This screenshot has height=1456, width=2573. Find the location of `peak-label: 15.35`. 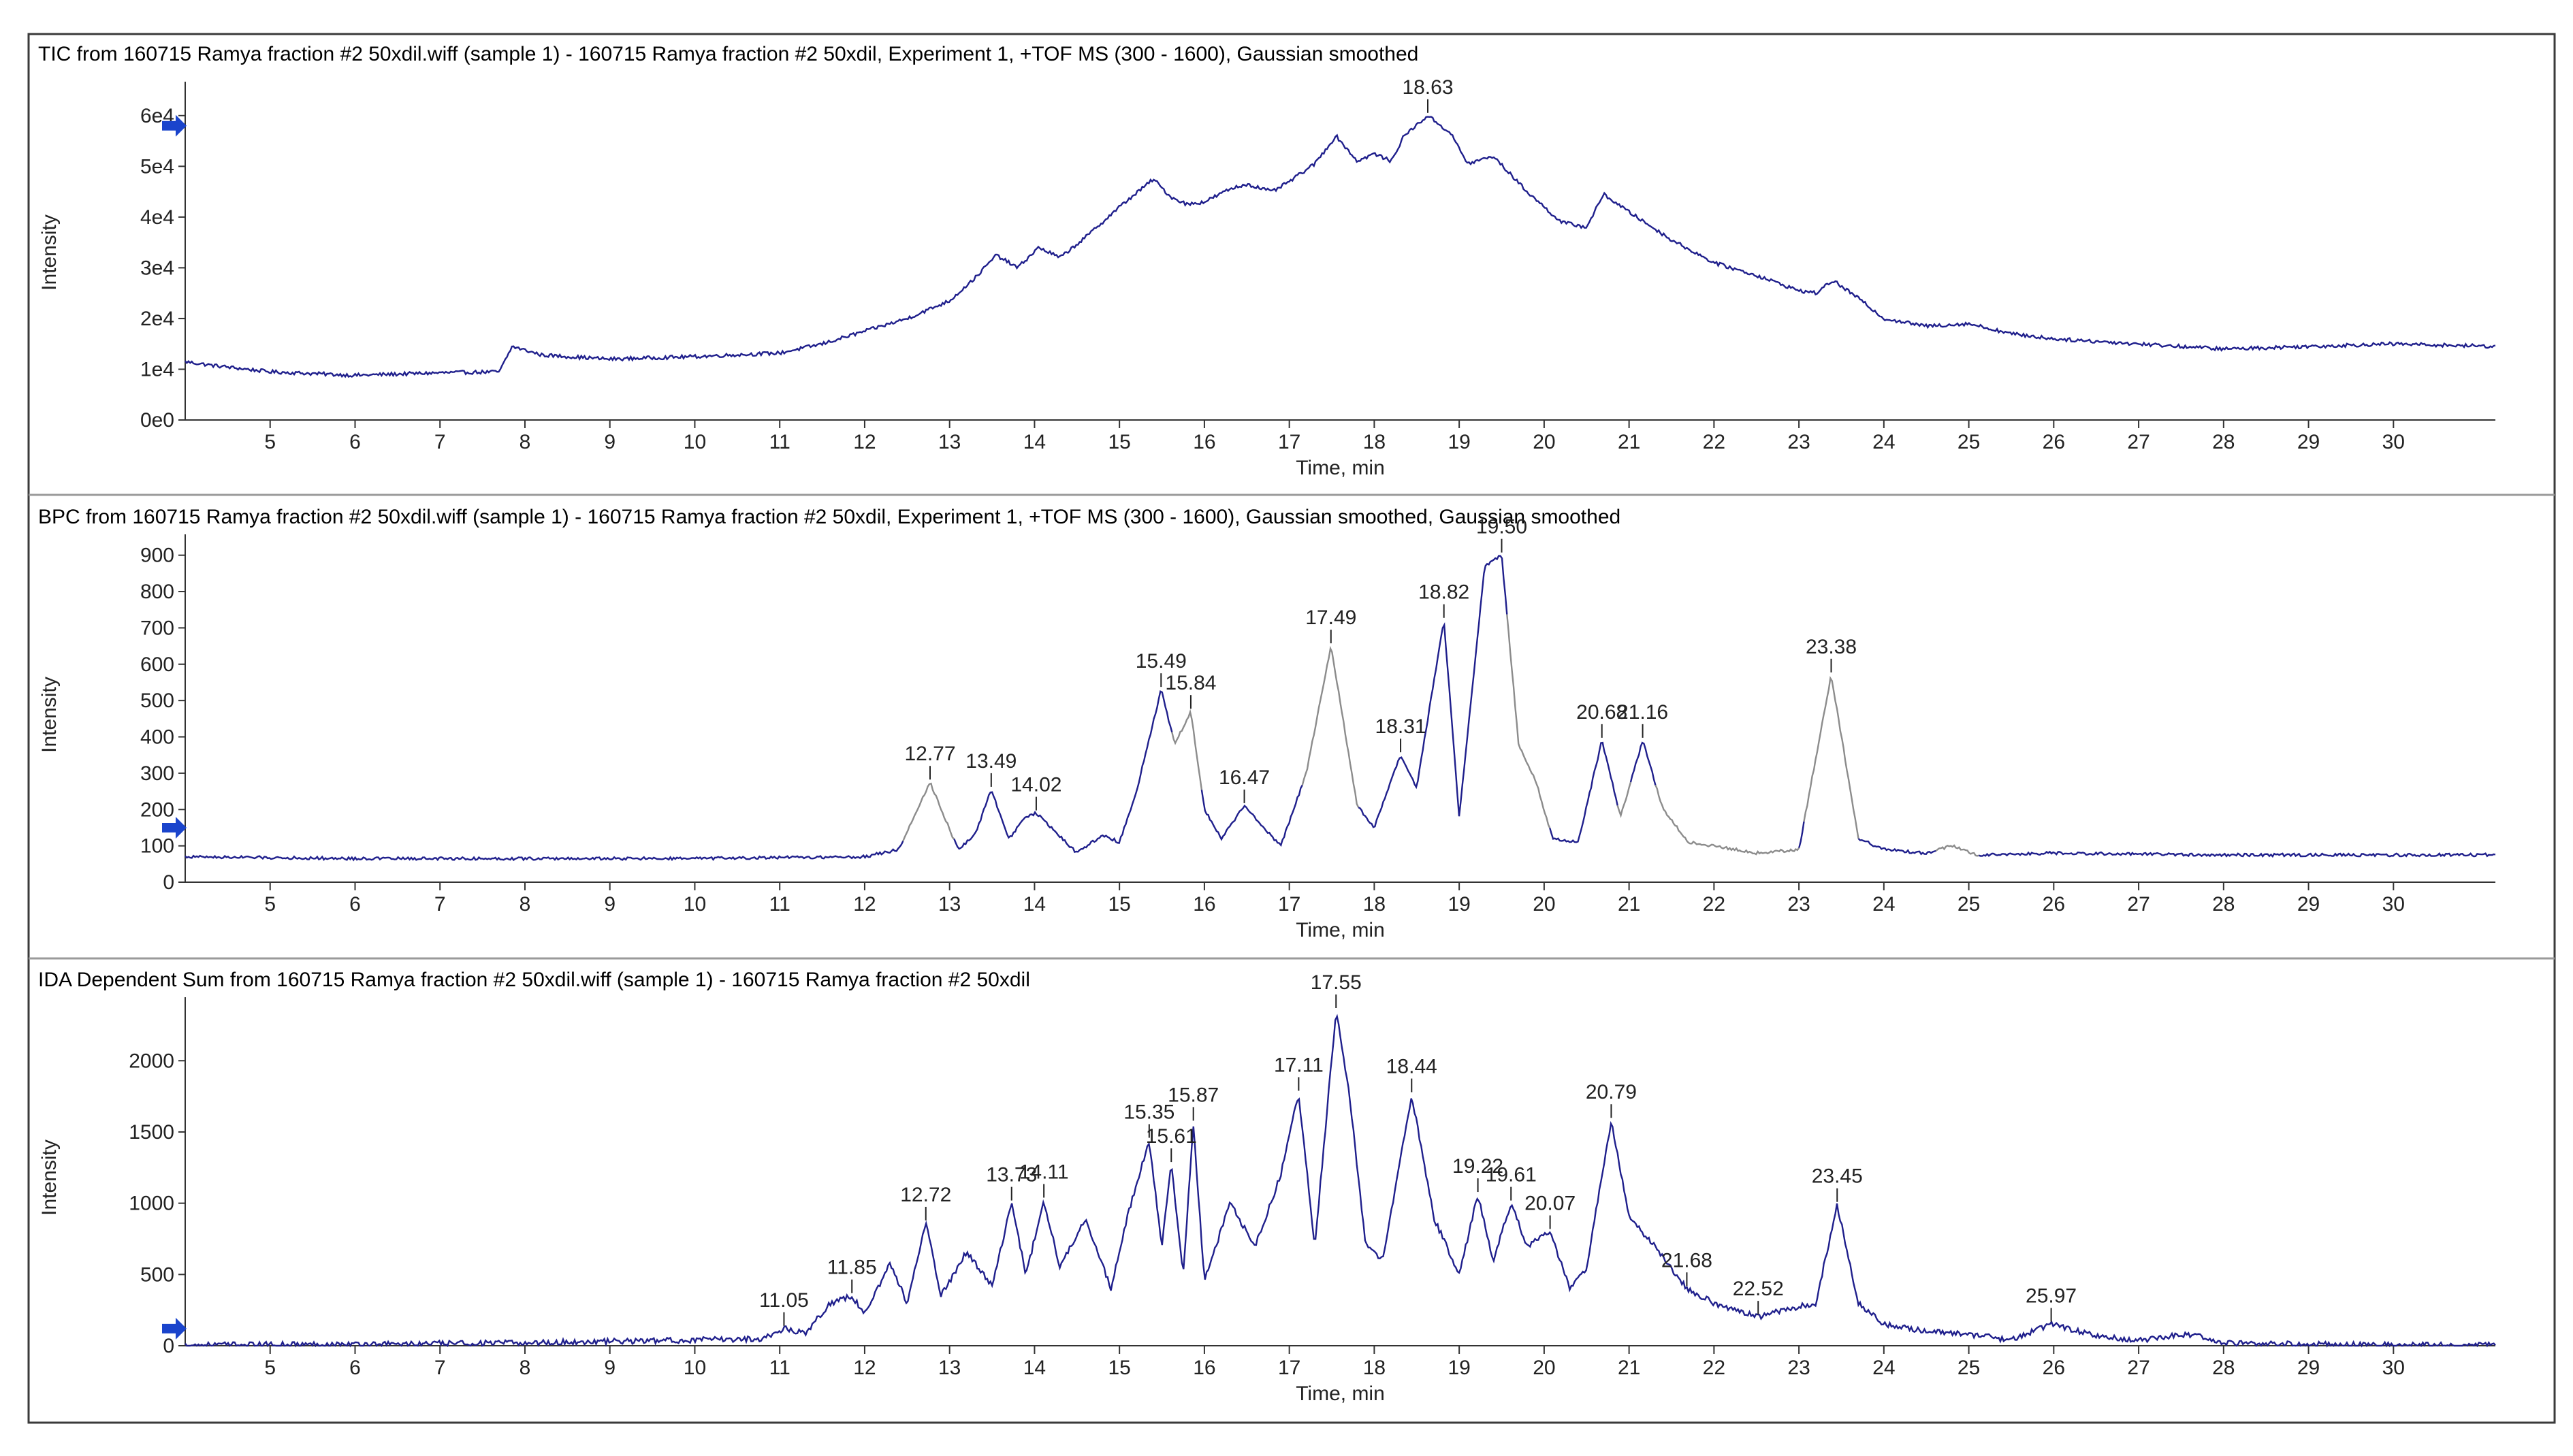

peak-label: 15.35 is located at coordinates (1148, 1113).